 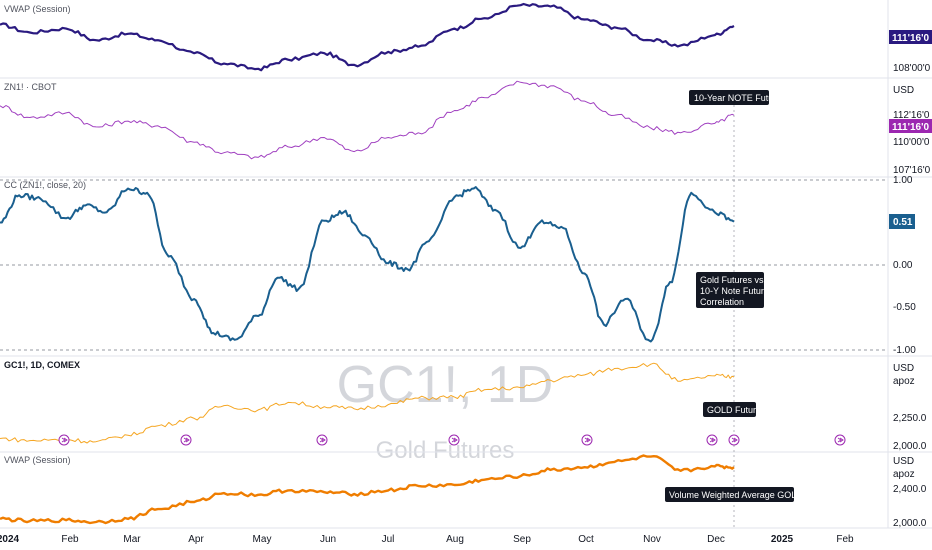 I want to click on axis-label: -1.00, so click(x=904, y=350).